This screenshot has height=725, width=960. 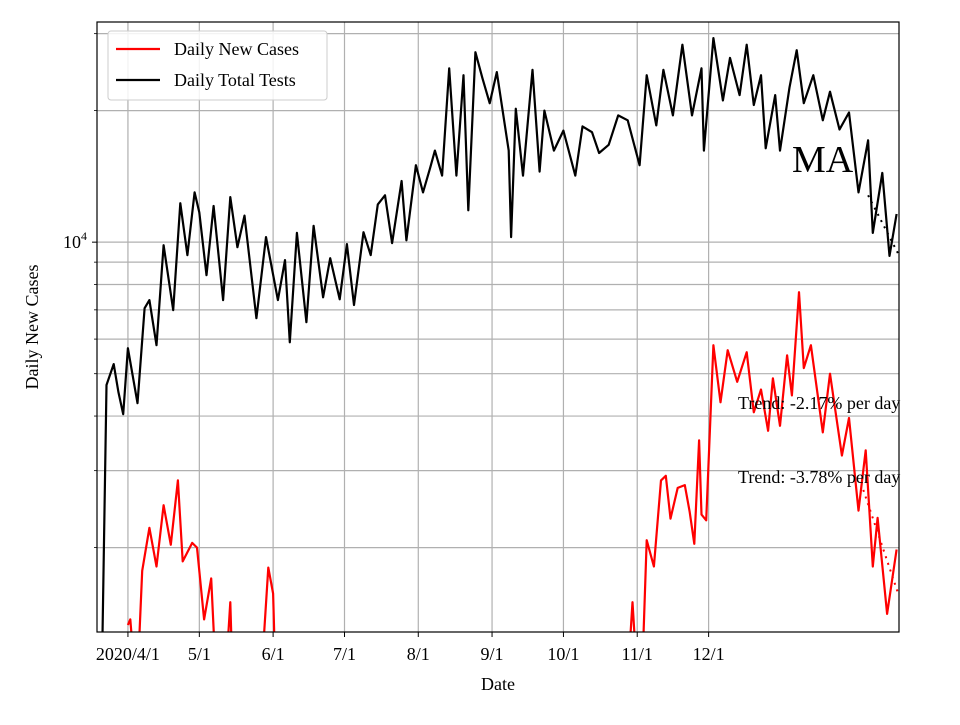 I want to click on x-tick-label: 10/1, so click(x=563, y=654).